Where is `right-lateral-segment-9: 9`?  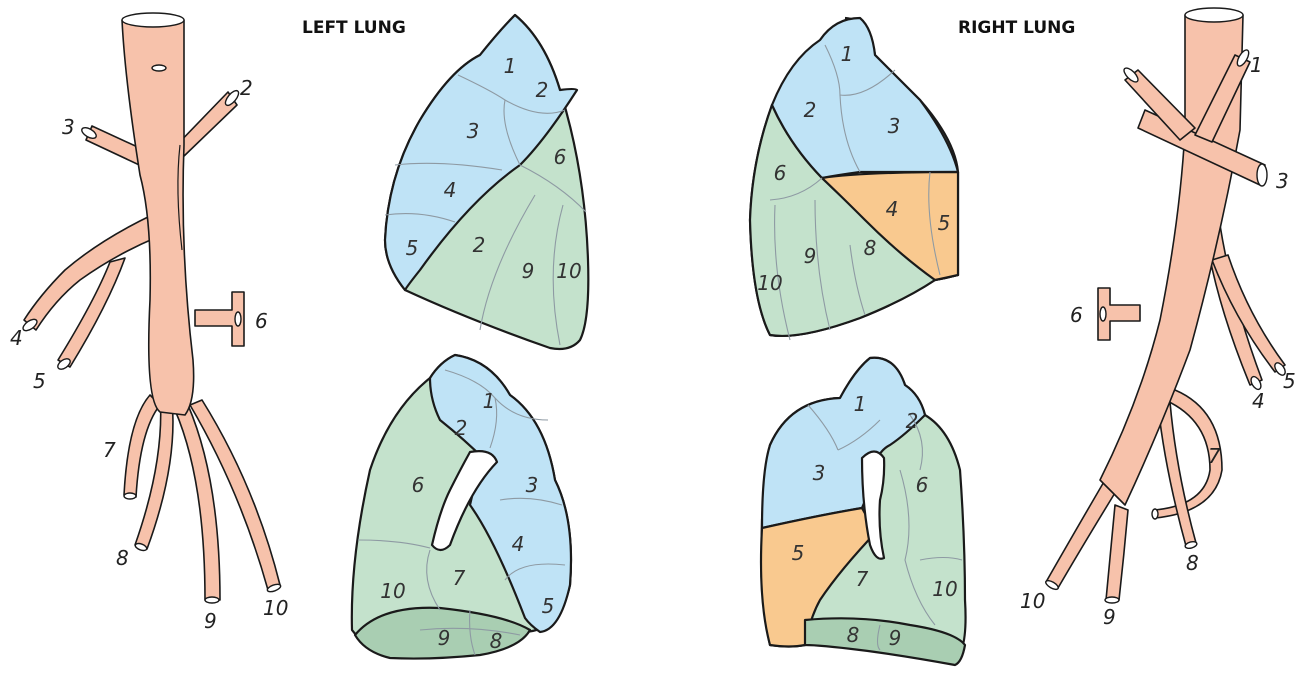
right-lateral-segment-9: 9 is located at coordinates (810, 256).